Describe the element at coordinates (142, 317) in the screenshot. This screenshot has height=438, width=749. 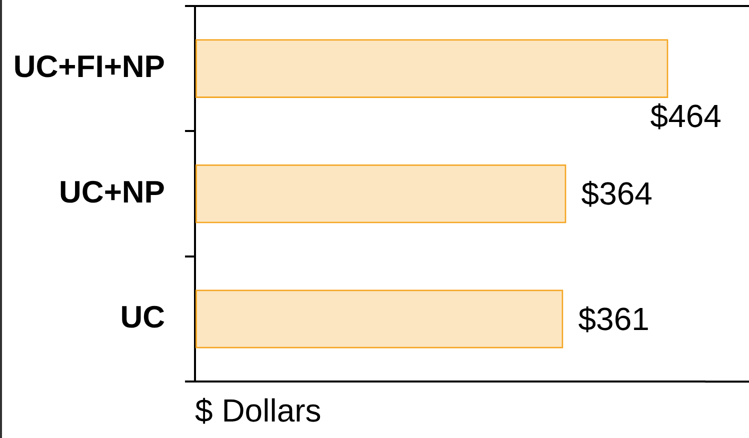
I see `y-tick-label: UC` at that location.